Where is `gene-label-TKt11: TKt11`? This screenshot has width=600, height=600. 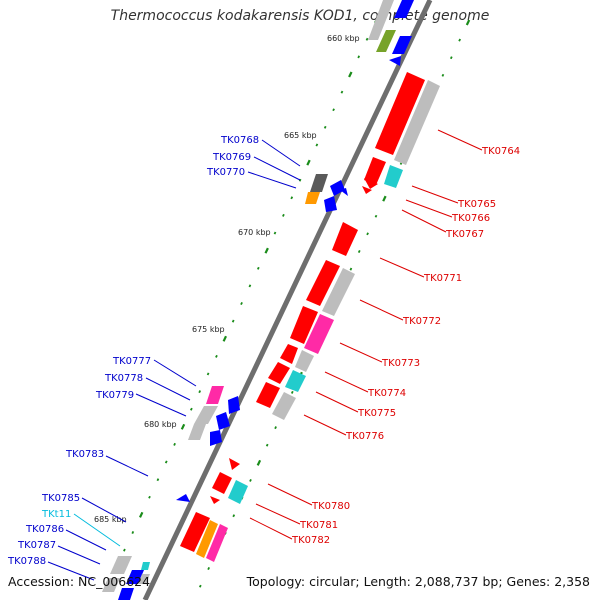 gene-label-TKt11: TKt11 is located at coordinates (56, 514).